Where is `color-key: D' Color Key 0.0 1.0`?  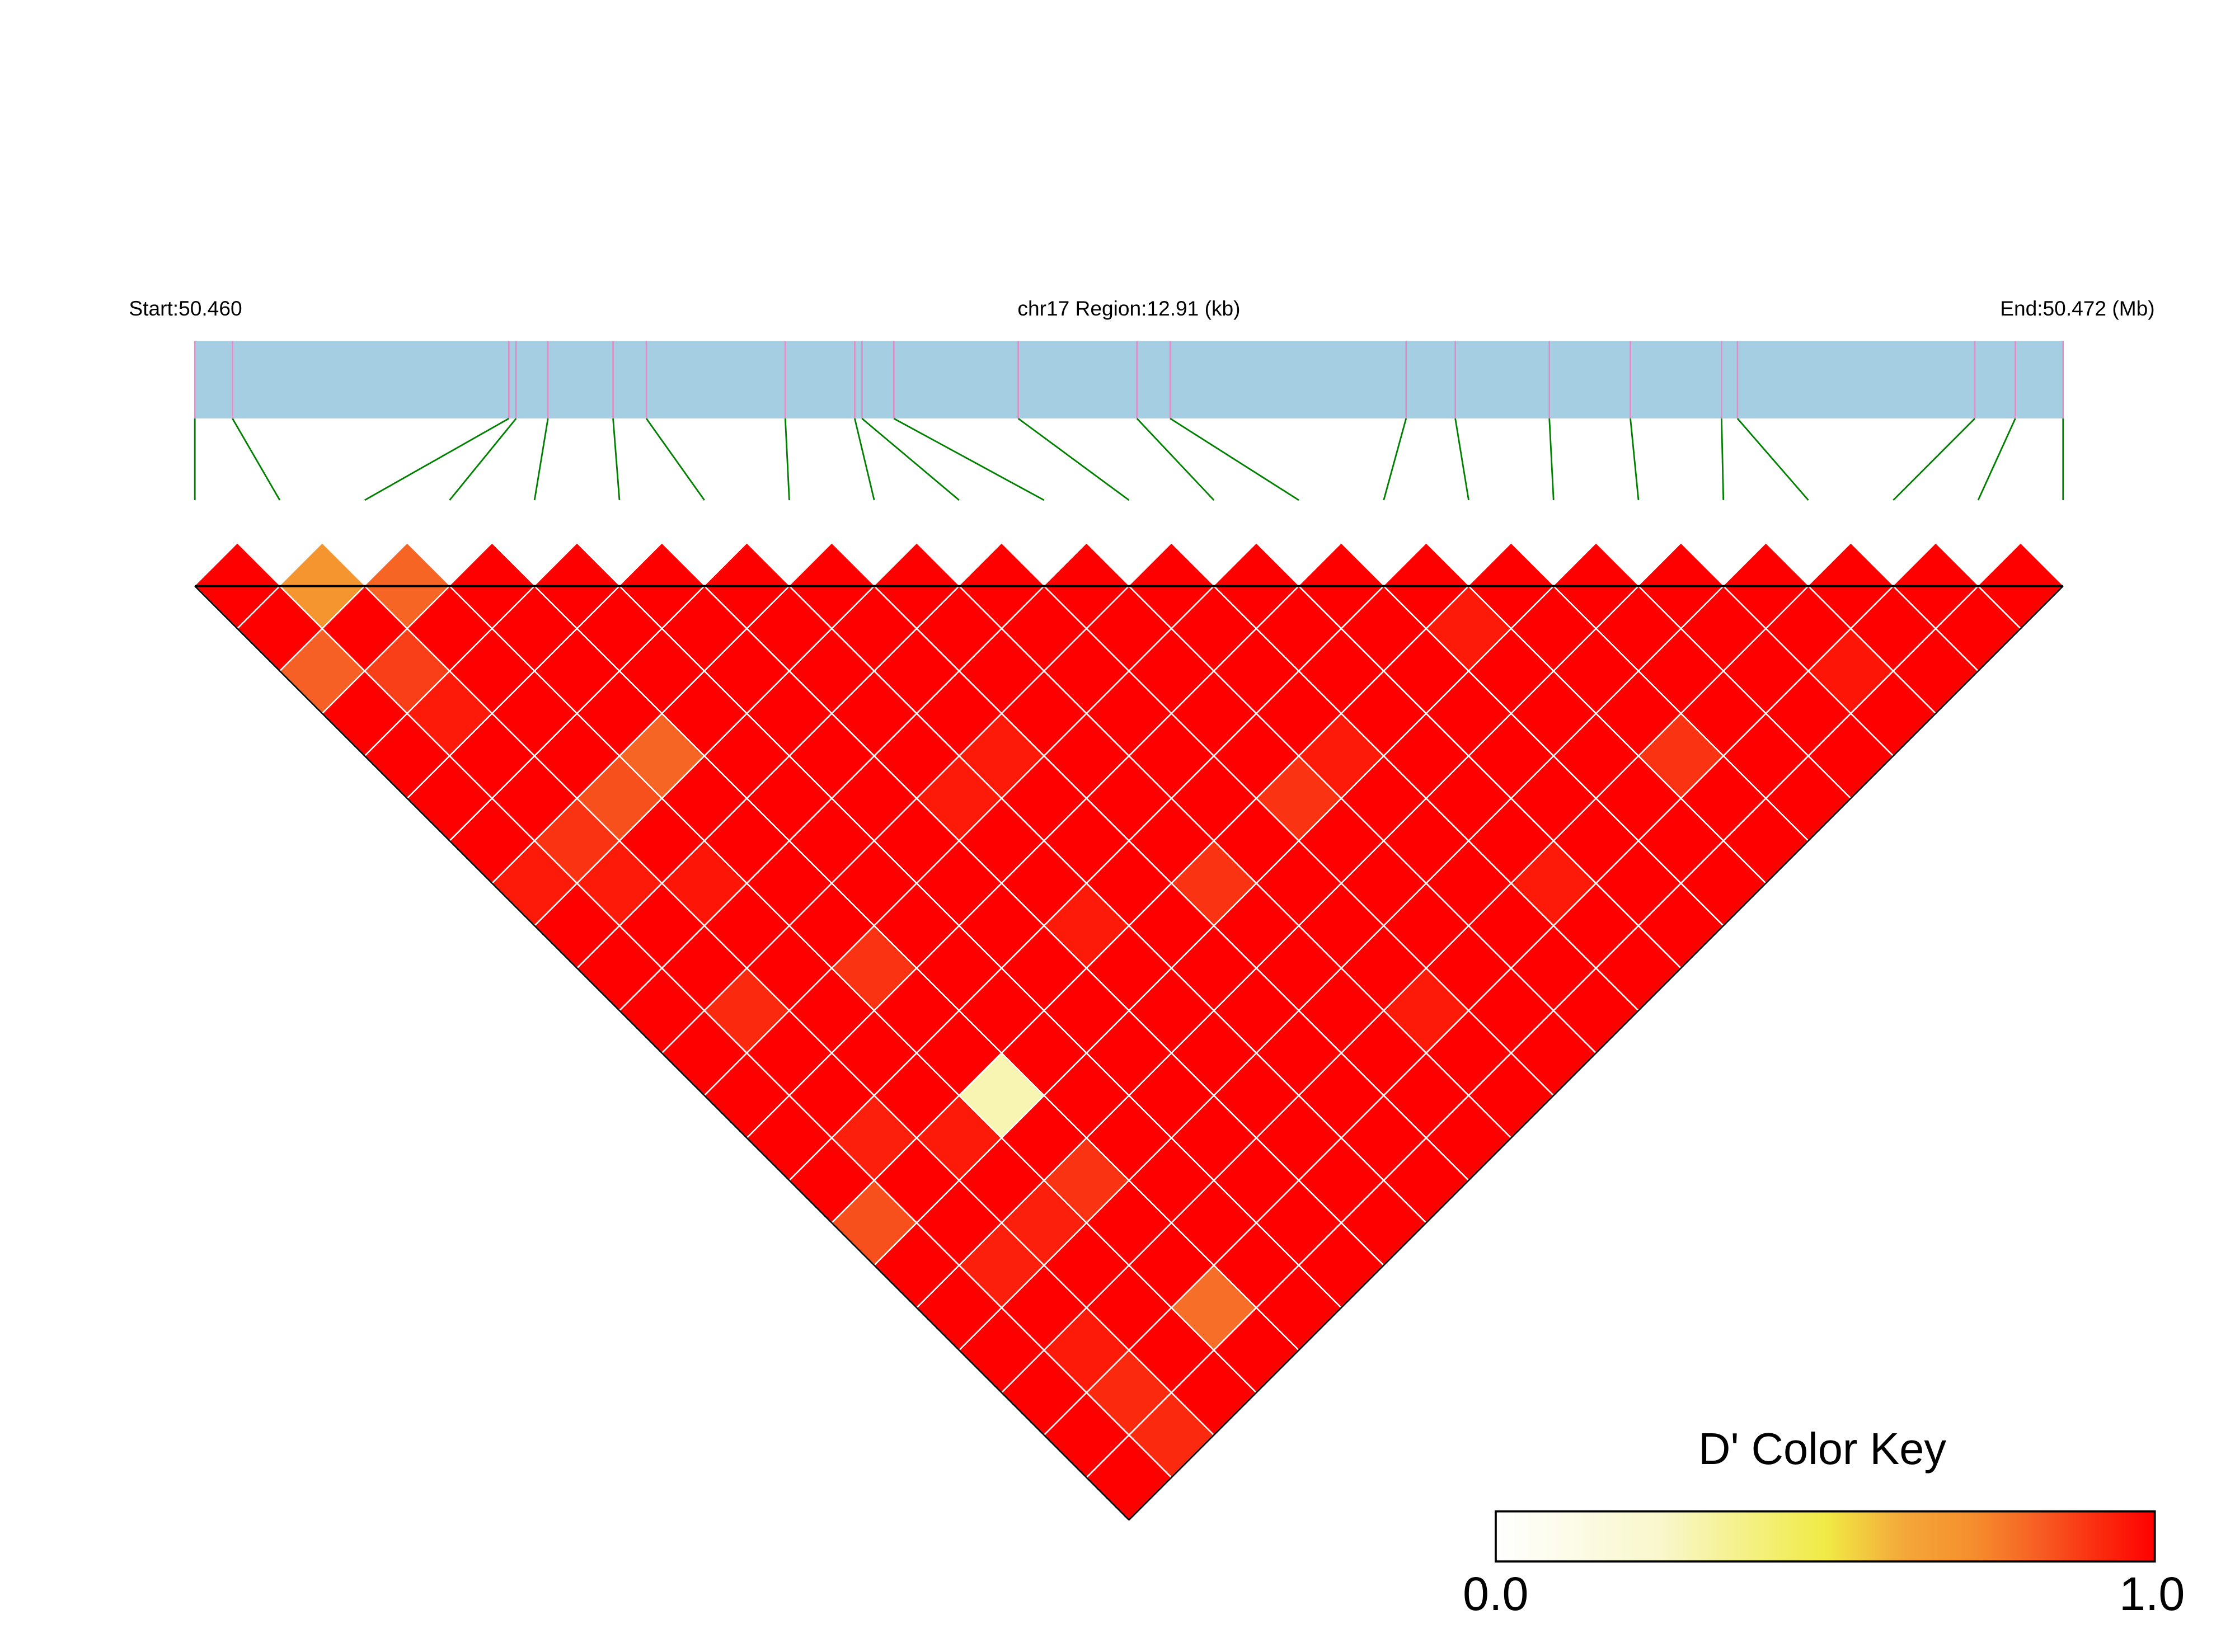
color-key: D' Color Key 0.0 1.0 is located at coordinates (1824, 1522).